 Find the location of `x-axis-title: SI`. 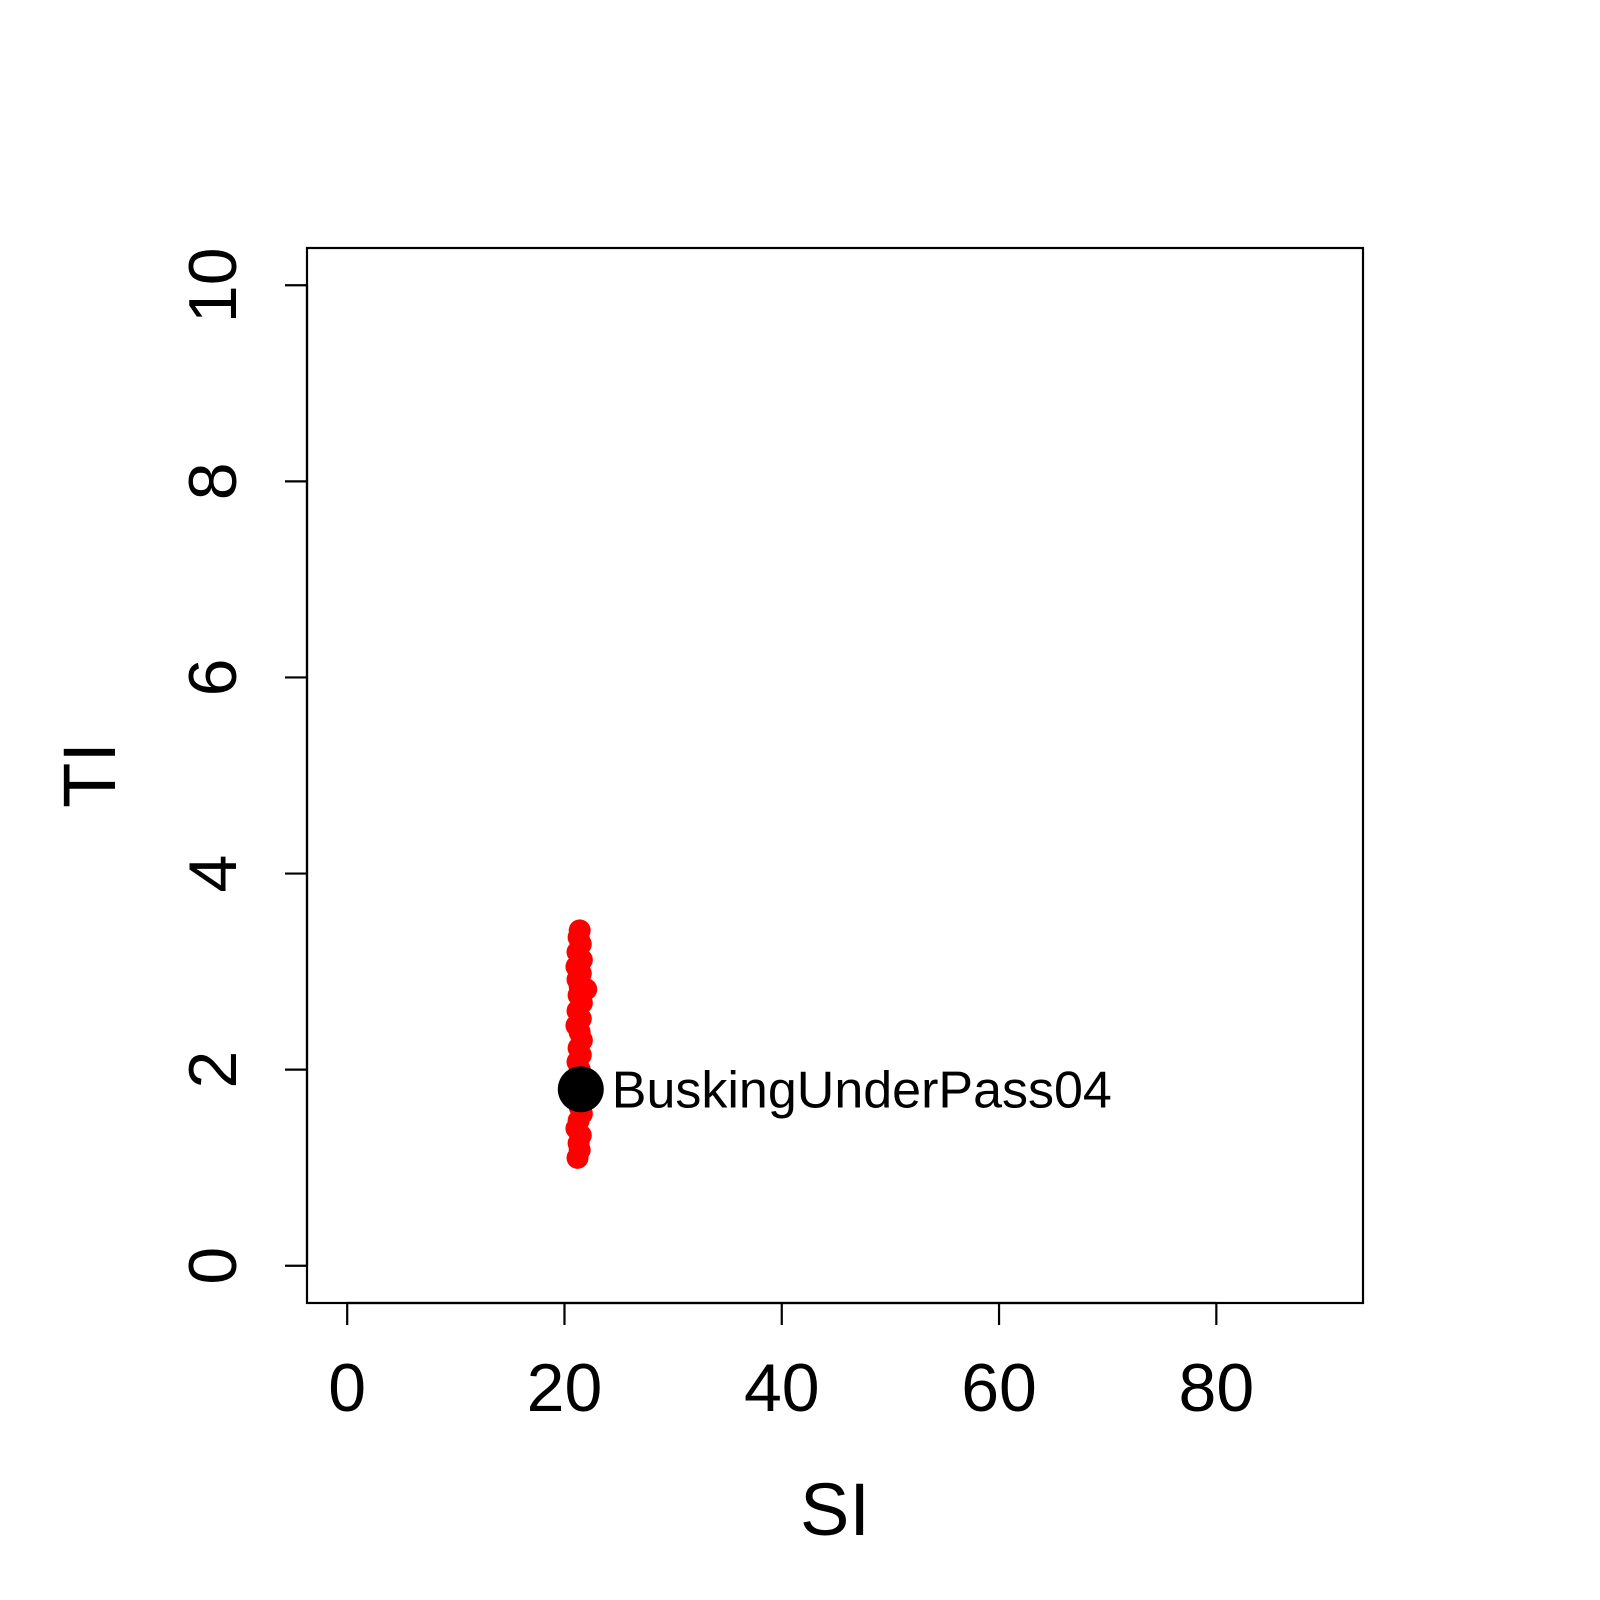

x-axis-title: SI is located at coordinates (835, 1509).